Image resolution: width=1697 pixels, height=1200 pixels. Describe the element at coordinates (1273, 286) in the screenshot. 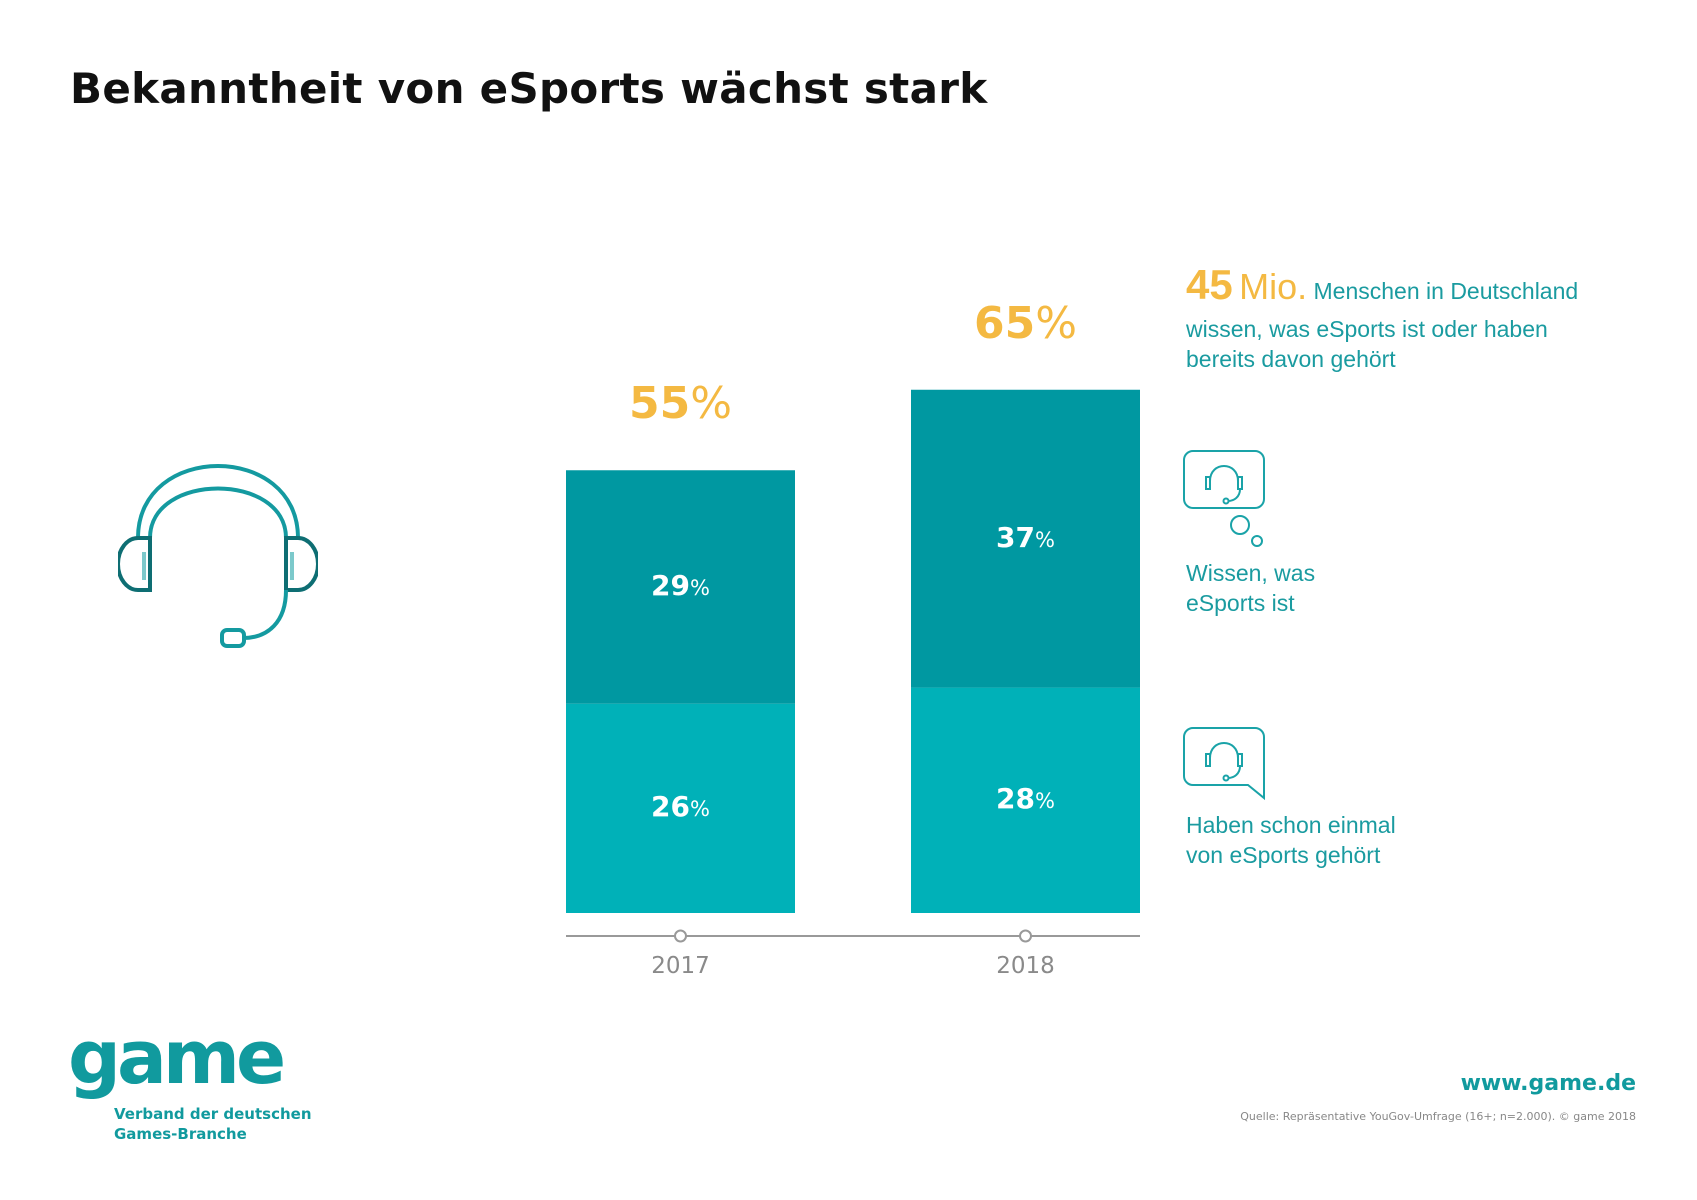

I see `headline-unit: Mio.` at that location.